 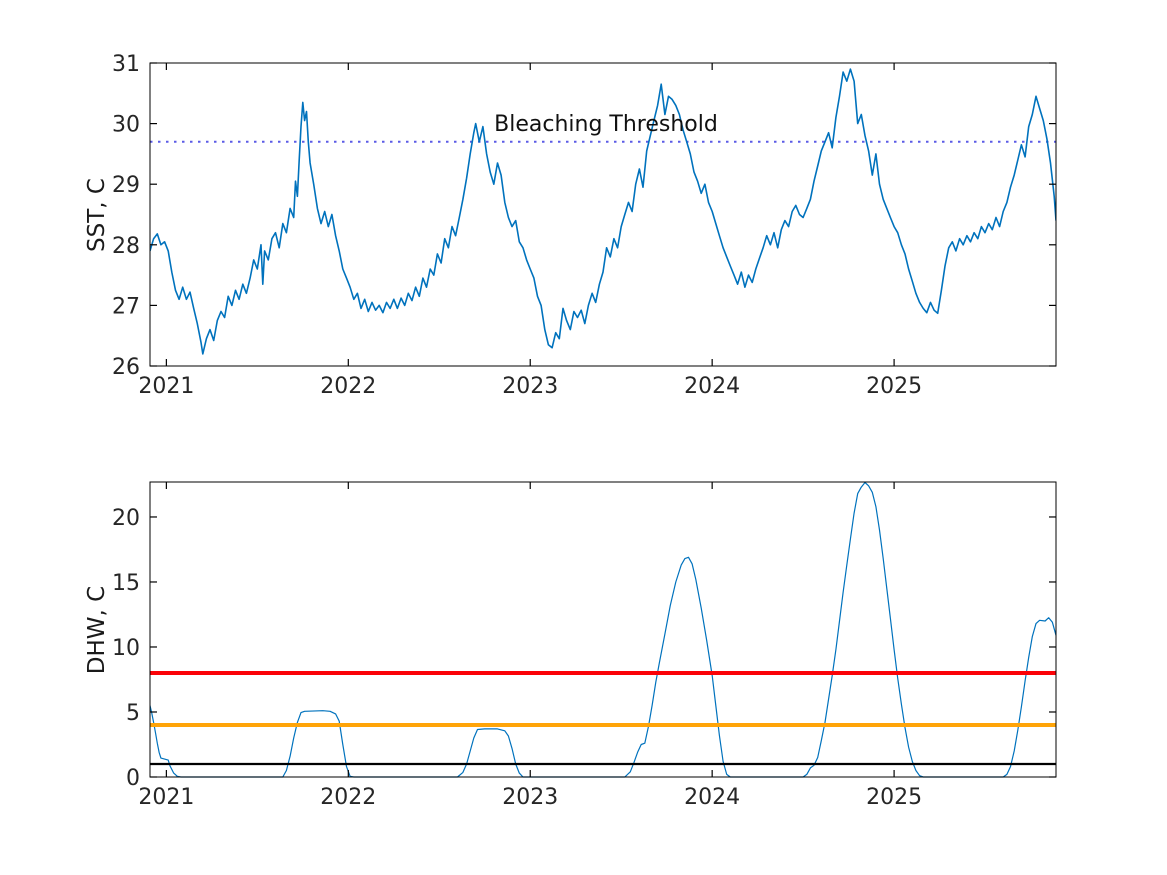 I want to click on y-tick-label: 30, so click(x=126, y=125).